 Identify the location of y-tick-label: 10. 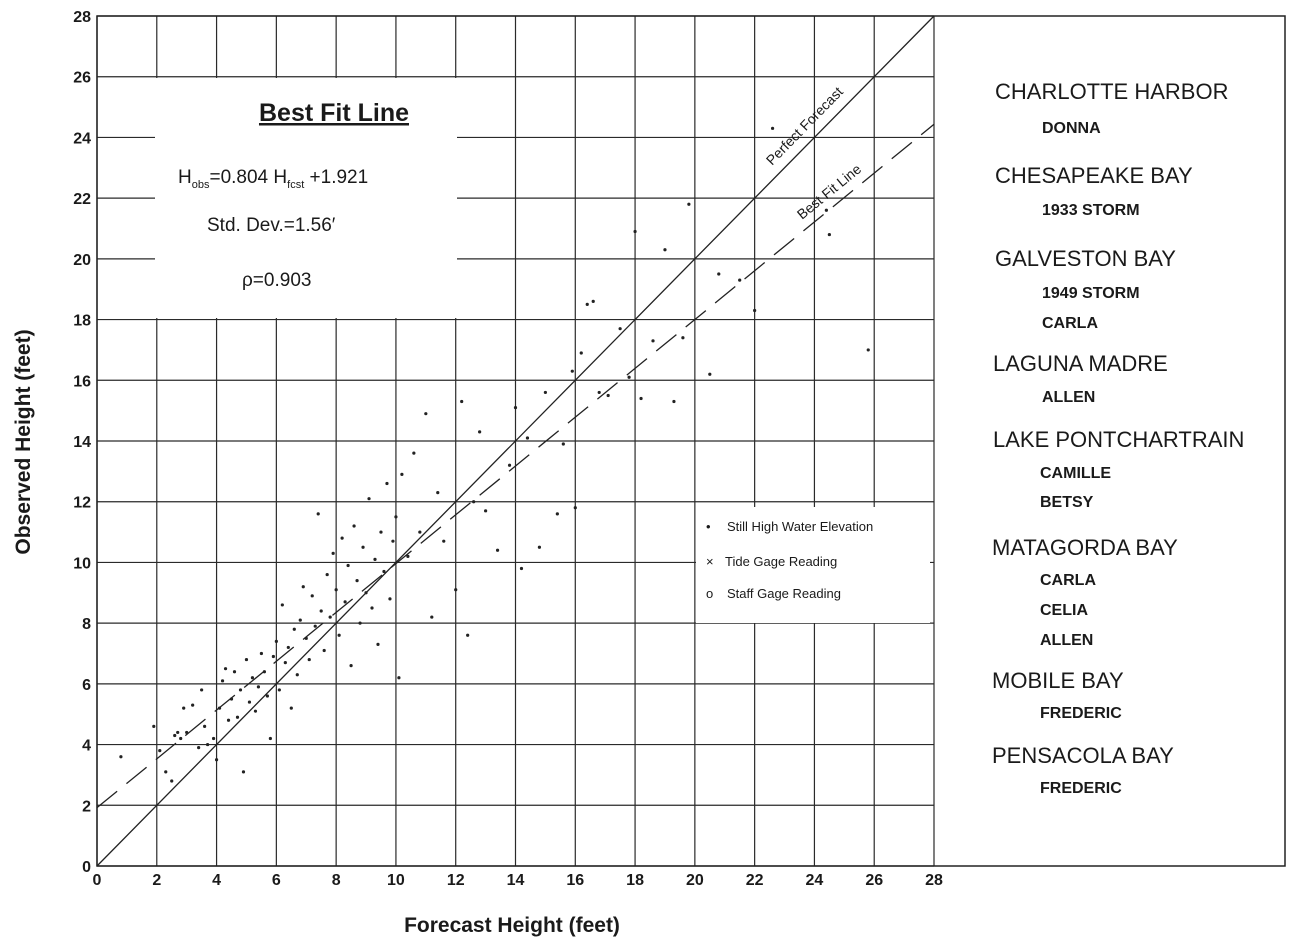
(82, 563).